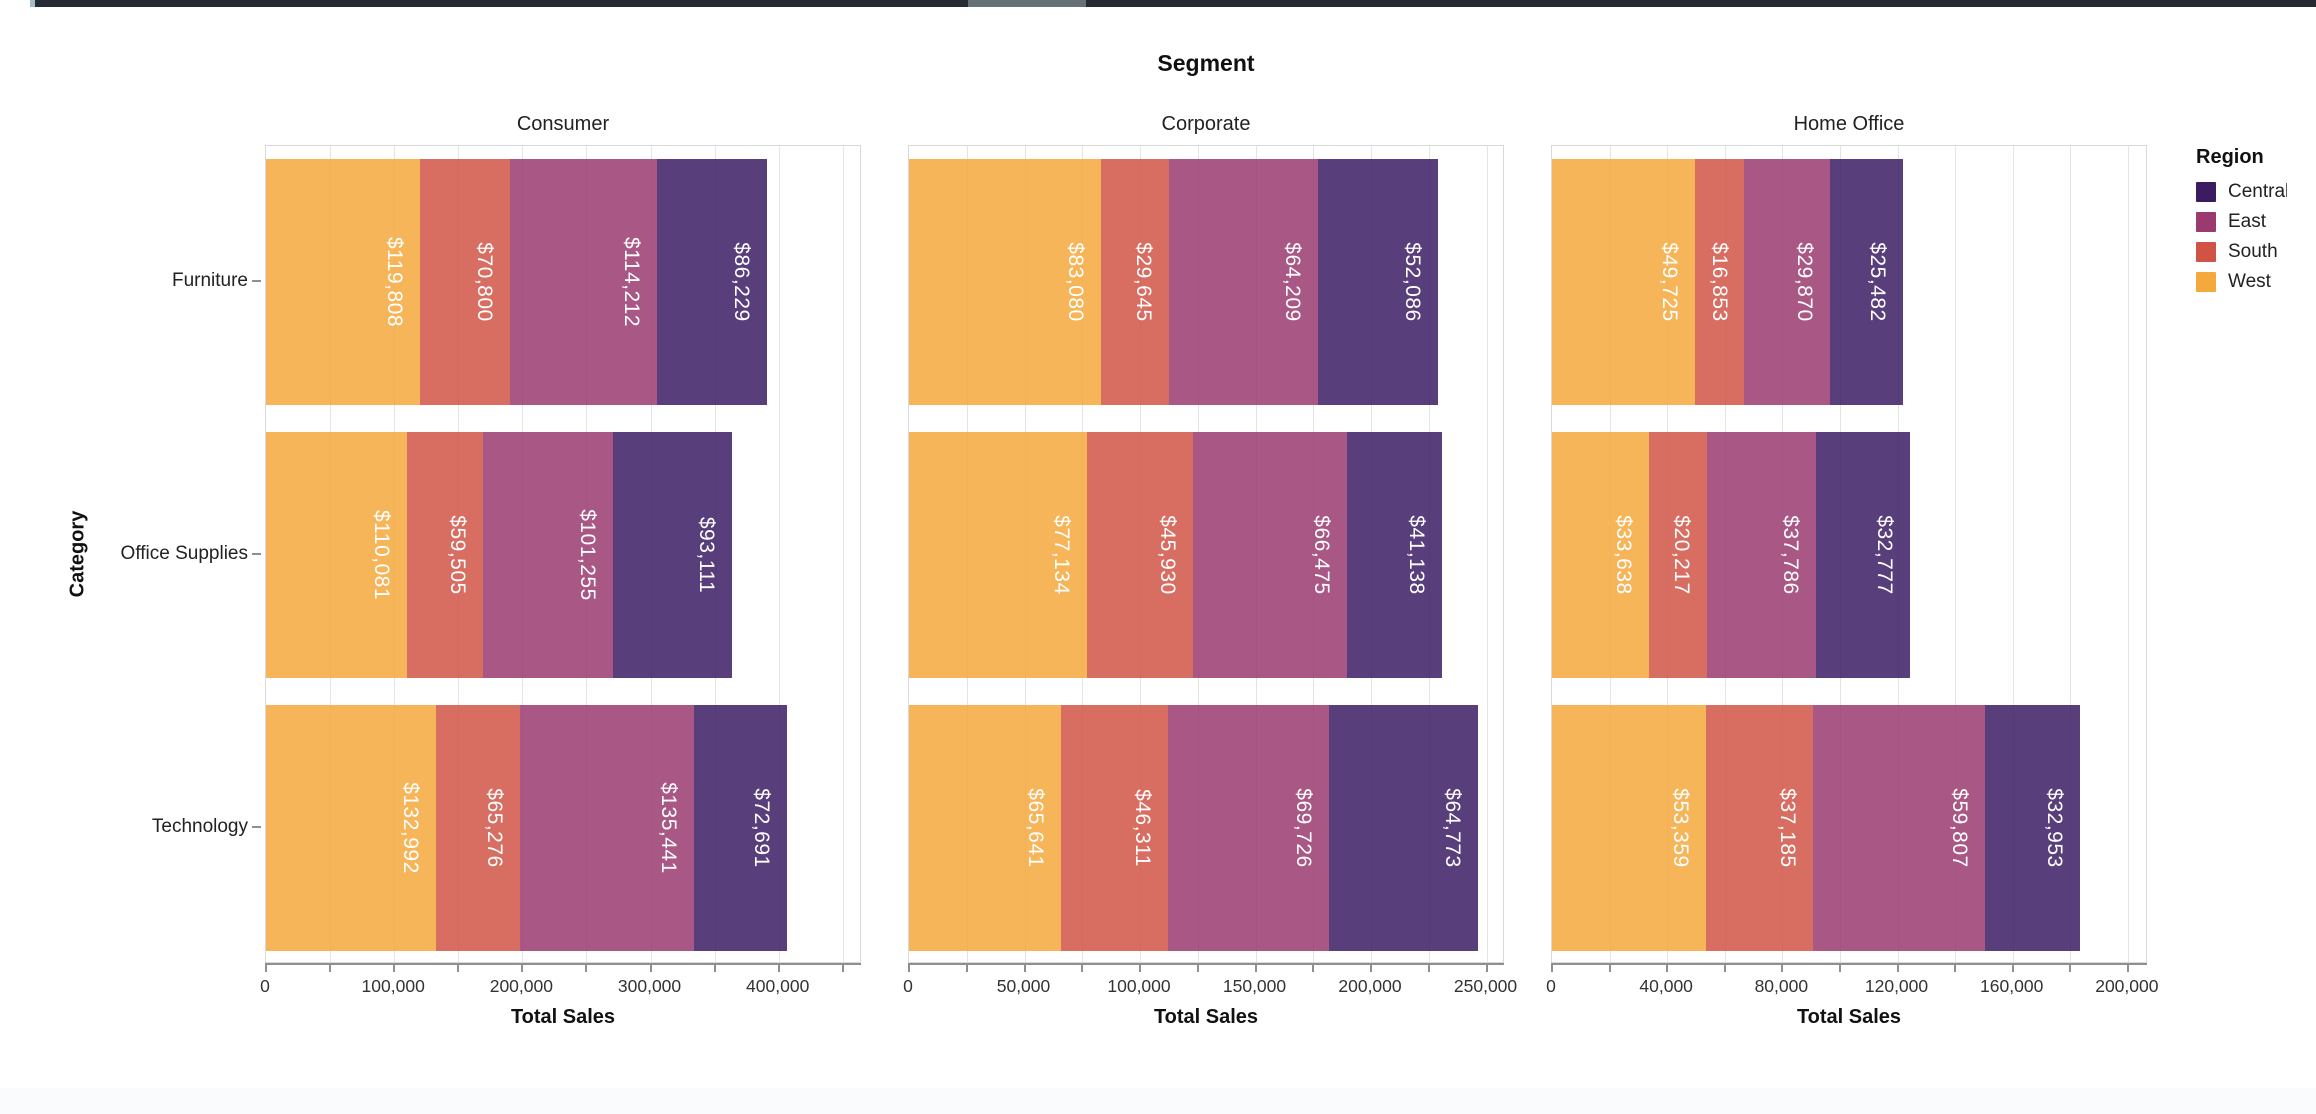 Image resolution: width=2316 pixels, height=1114 pixels. Describe the element at coordinates (1027, 3) in the screenshot. I see `browser-tab-sliver` at that location.